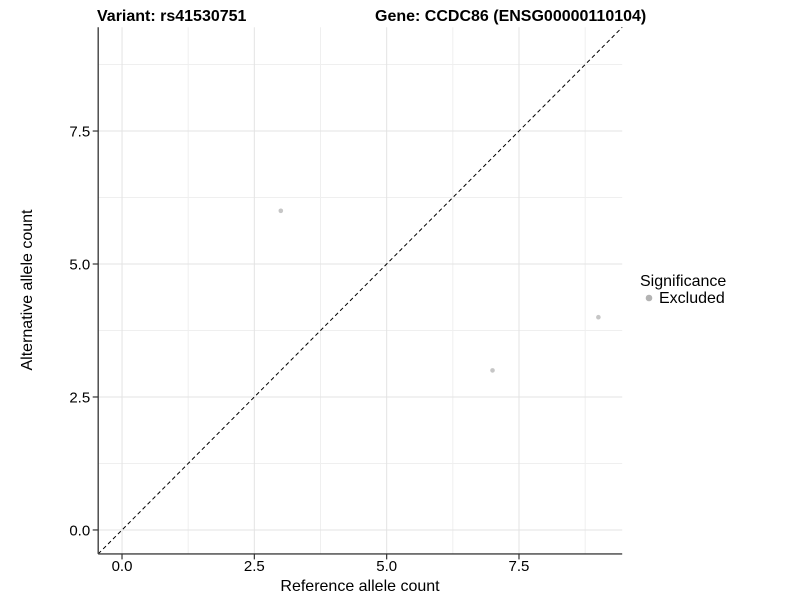 The image size is (800, 600). I want to click on y-tick-label: 0.0, so click(79, 530).